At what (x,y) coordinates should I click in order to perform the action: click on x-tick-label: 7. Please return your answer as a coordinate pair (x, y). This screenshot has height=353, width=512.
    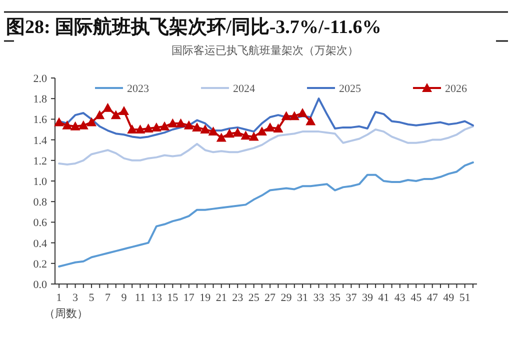
    Looking at the image, I should click on (108, 298).